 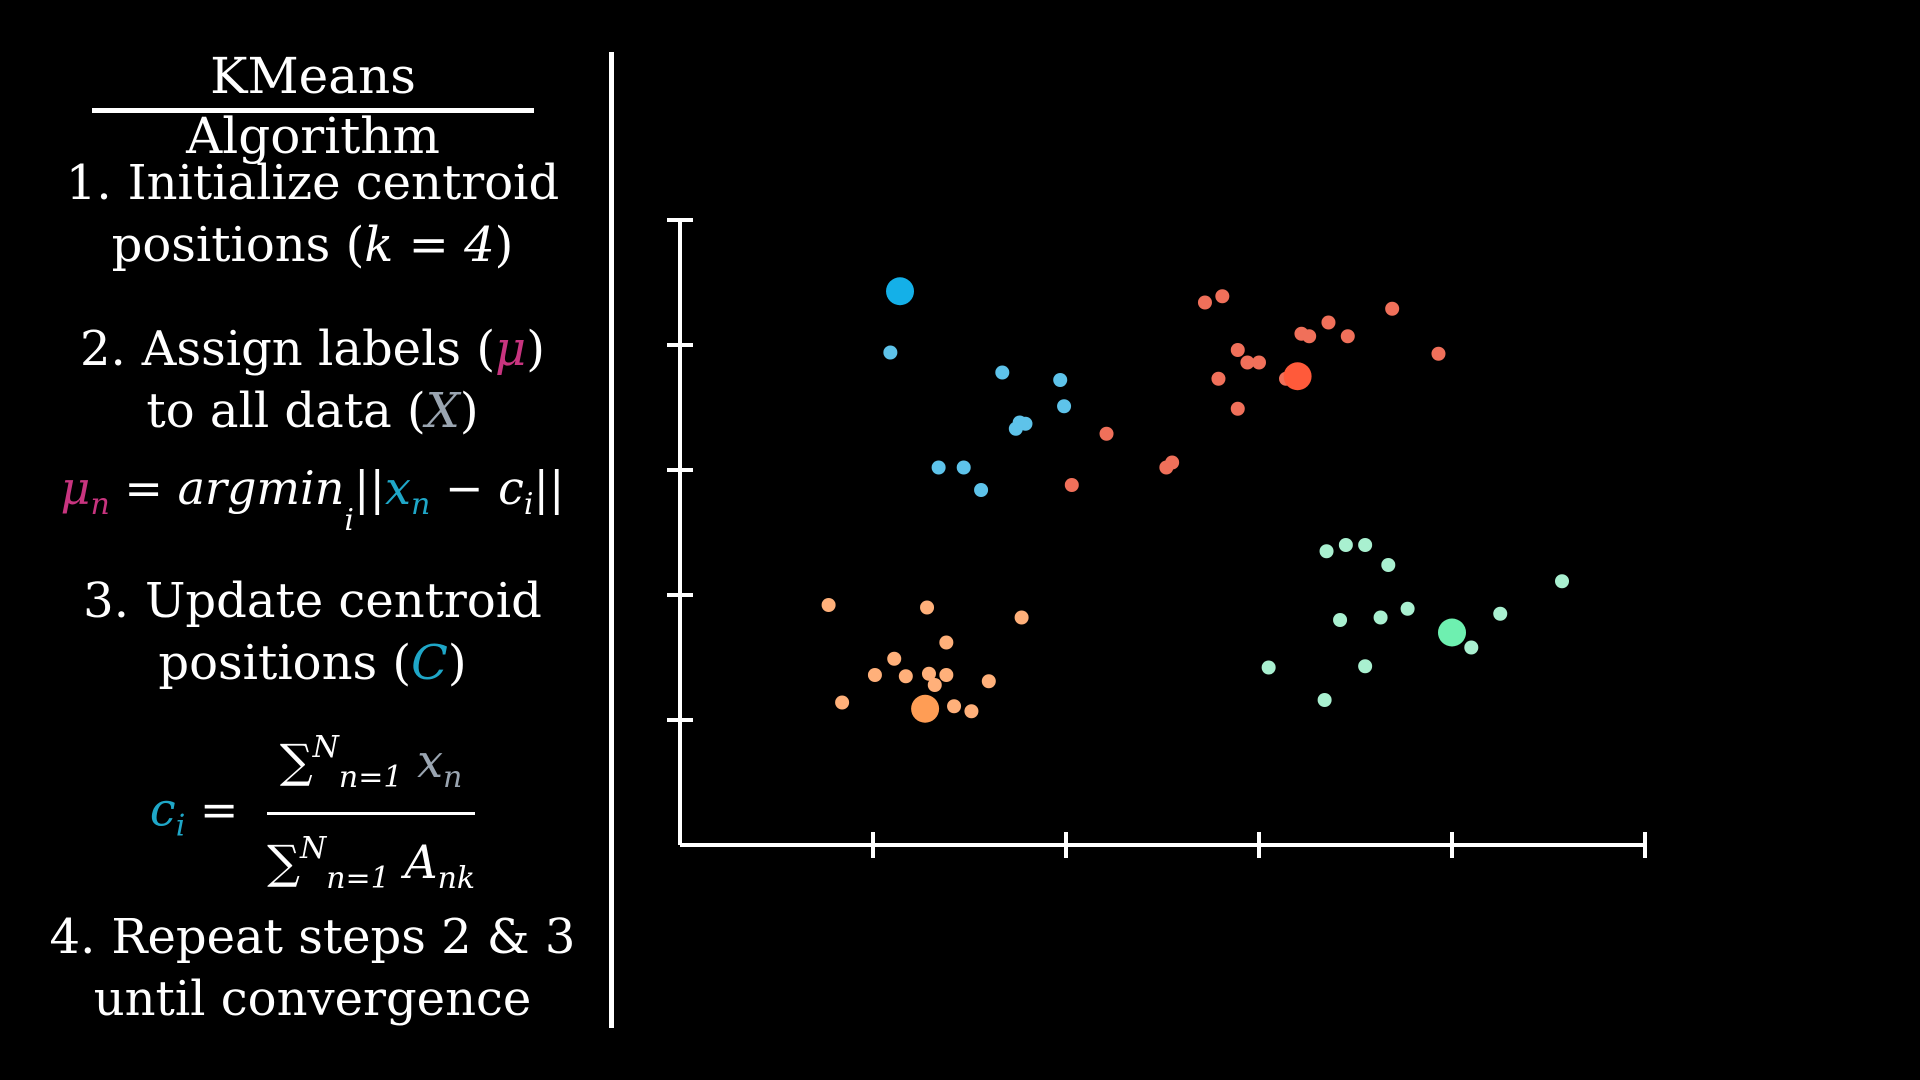 What do you see at coordinates (312, 632) in the screenshot?
I see `step-3: 3. Update centroid positions (C)` at bounding box center [312, 632].